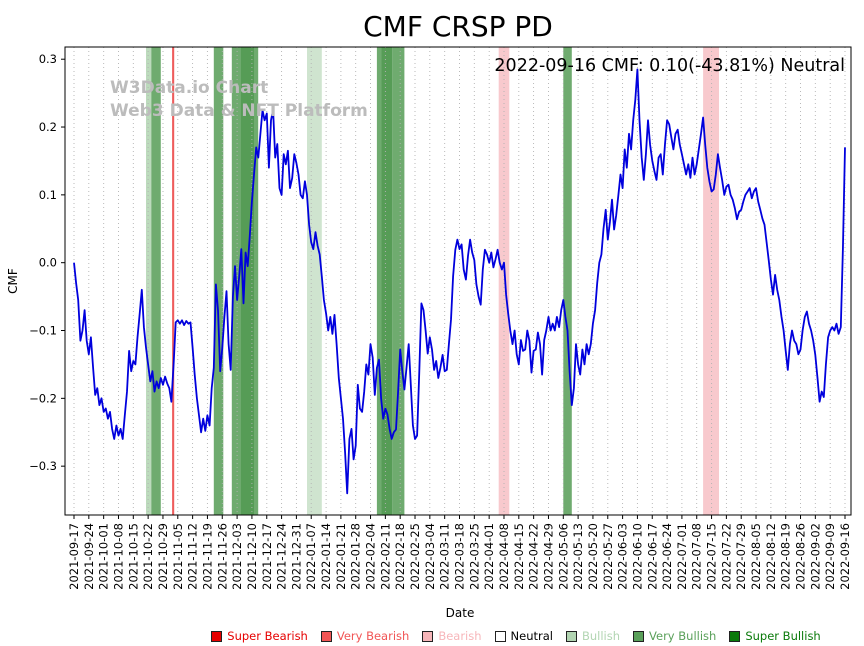 This screenshot has height=646, width=864. I want to click on y-tick-label: 0.1, so click(48, 195).